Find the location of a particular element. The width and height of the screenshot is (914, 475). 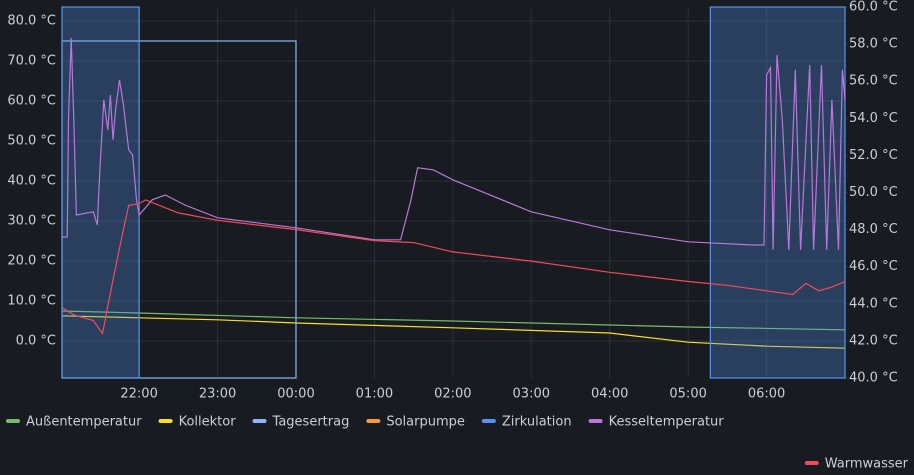

y-tick-label: 0.0 °C is located at coordinates (36, 341).